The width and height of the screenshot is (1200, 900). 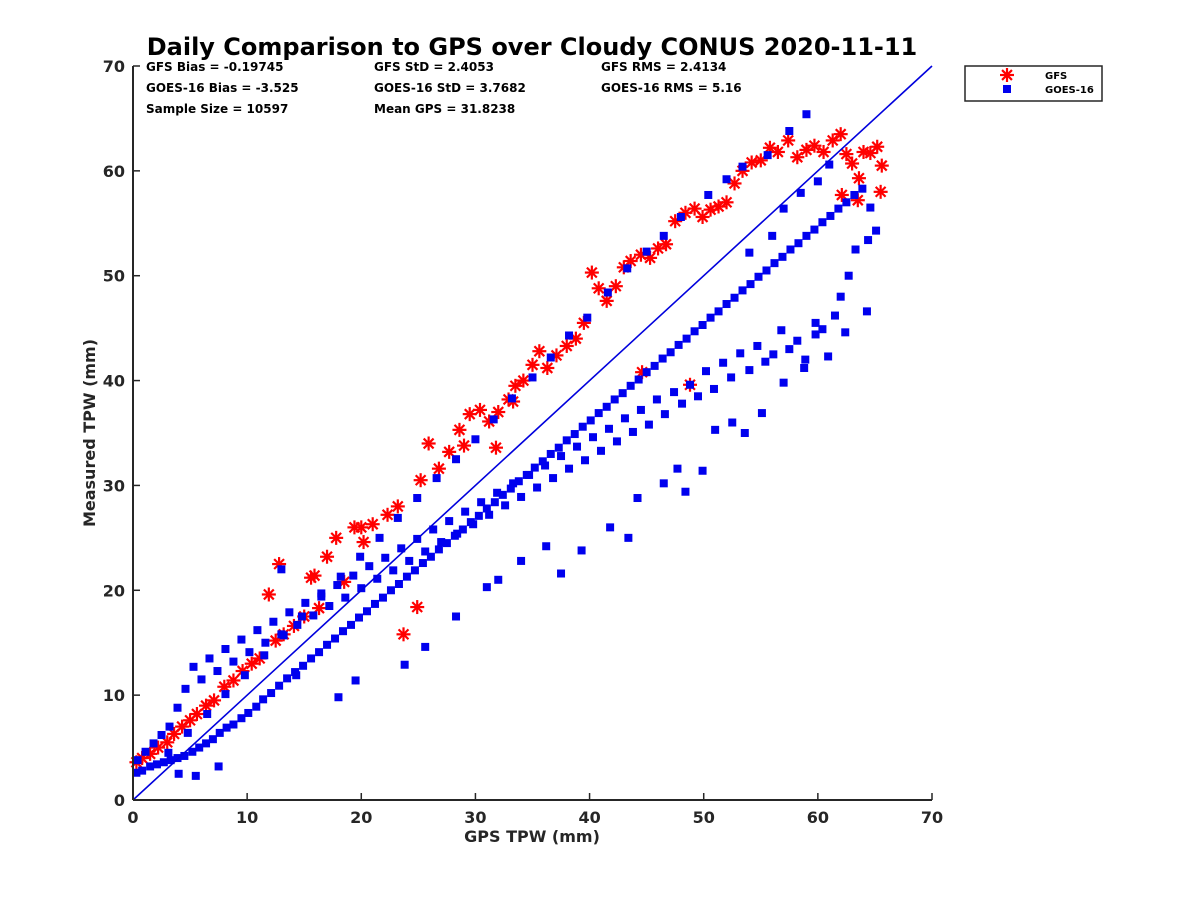 What do you see at coordinates (475, 817) in the screenshot?
I see `x-tick-label: 30` at bounding box center [475, 817].